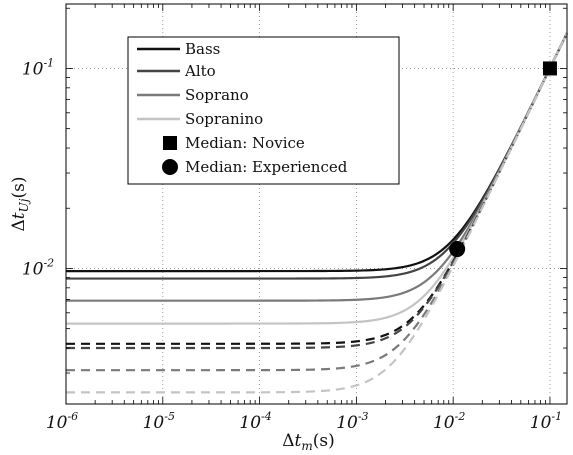 This screenshot has height=455, width=573. Describe the element at coordinates (170, 167) in the screenshot. I see `legend-circle-marker` at that location.